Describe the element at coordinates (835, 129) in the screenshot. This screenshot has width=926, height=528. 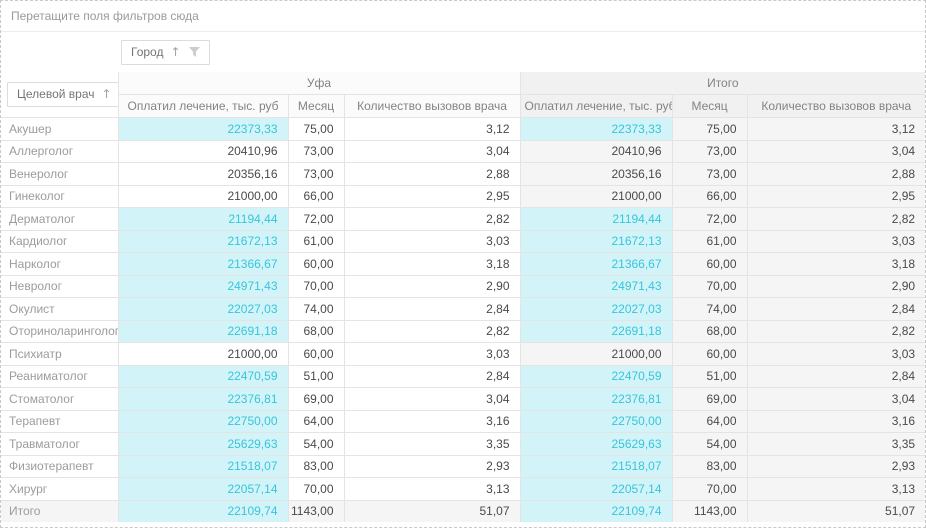
I see `cell-itogo-calls: 3,12` at that location.